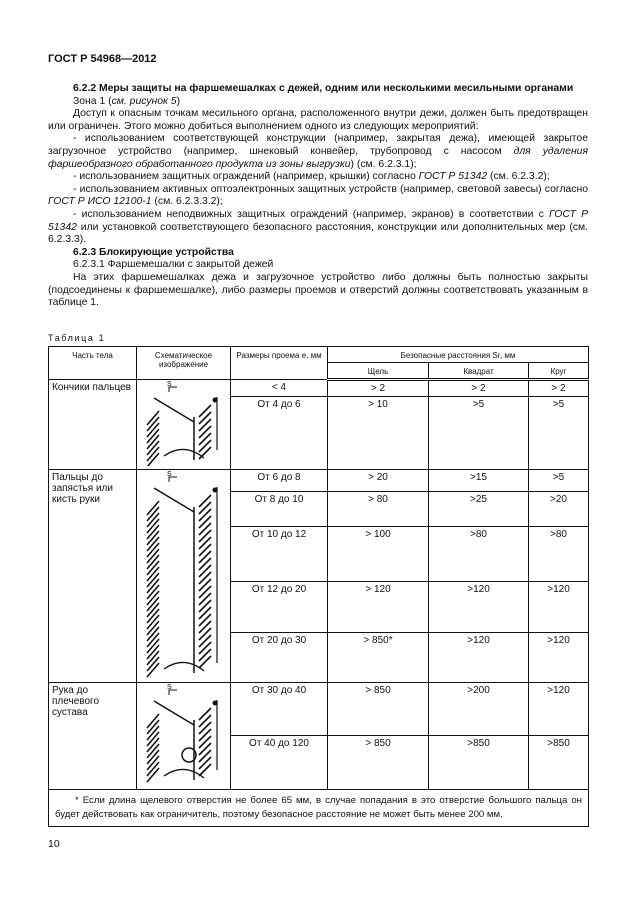  I want to click on table-row: От 10 до 12 > 100 >80 >80, so click(319, 554).